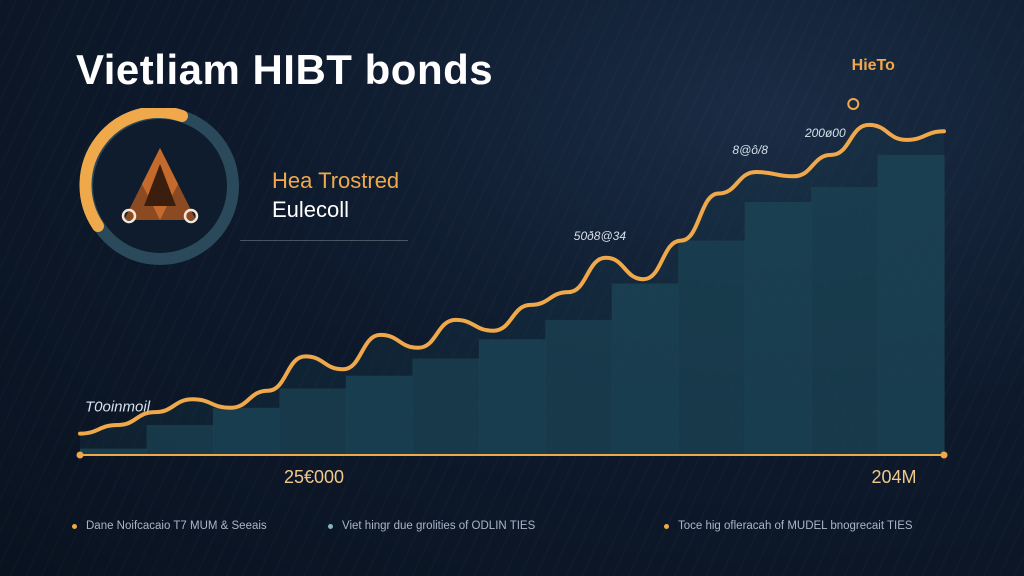  Describe the element at coordinates (176, 526) in the screenshot. I see `legend-label: Dane Noifcacaio T7 MUM & Seeais` at that location.